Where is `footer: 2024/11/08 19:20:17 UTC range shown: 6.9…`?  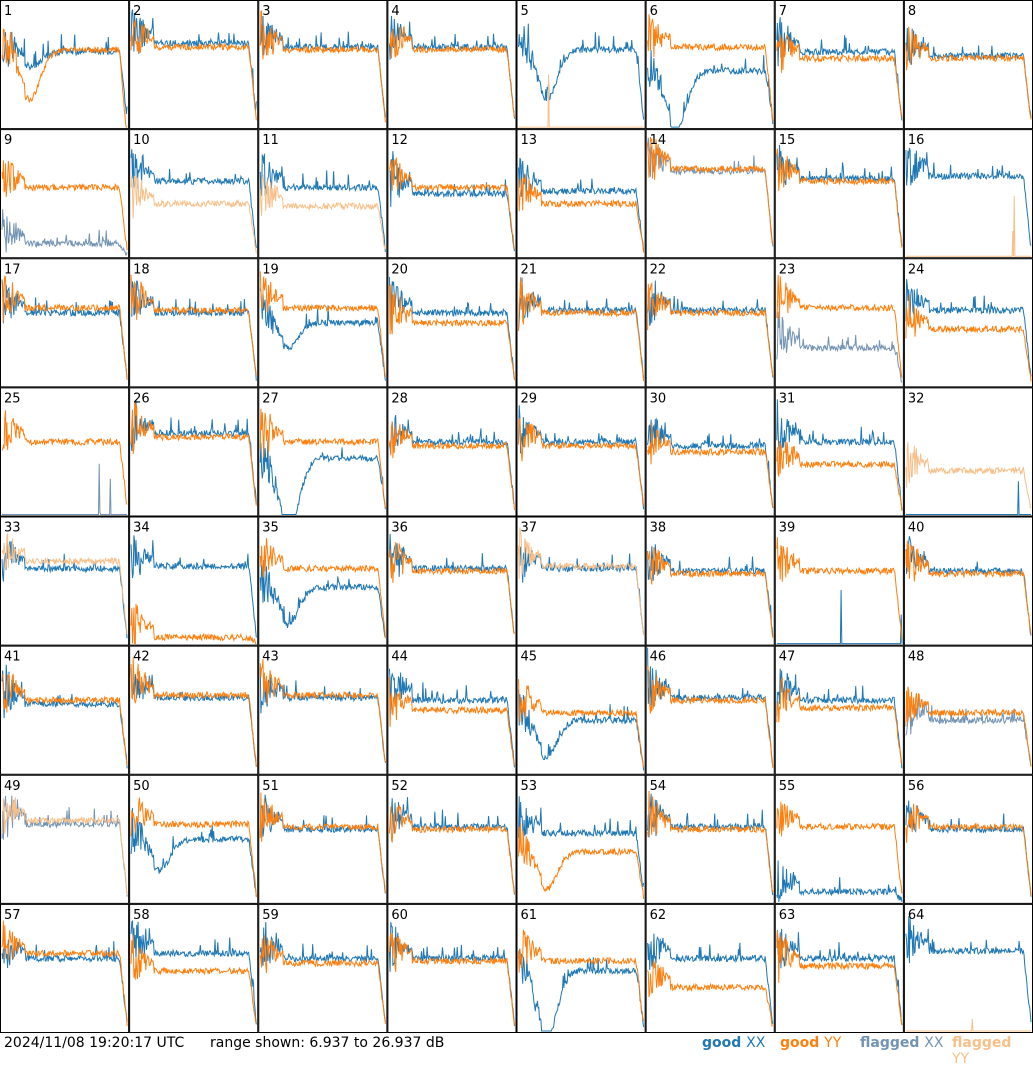
footer: 2024/11/08 19:20:17 UTC range shown: 6.9… is located at coordinates (516, 1050).